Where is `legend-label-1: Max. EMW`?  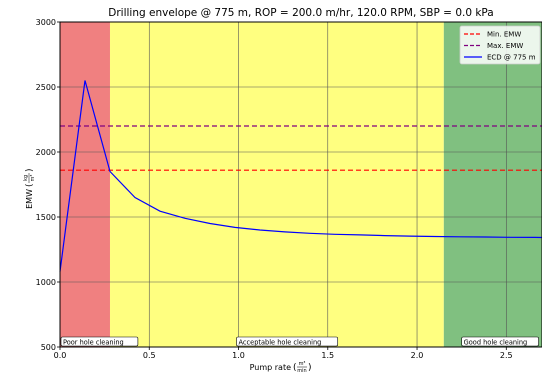
legend-label-1: Max. EMW is located at coordinates (505, 46).